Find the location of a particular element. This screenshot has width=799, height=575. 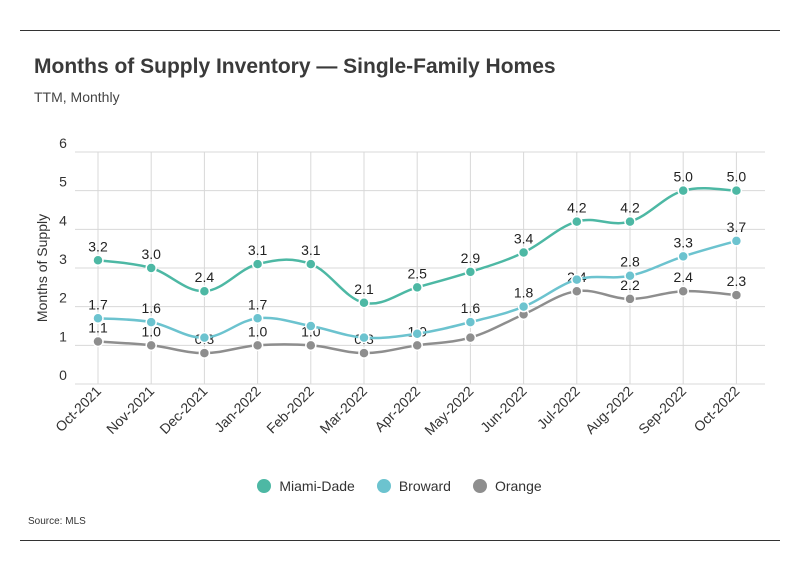

x-tick-label: Nov-2021 is located at coordinates (130, 410).